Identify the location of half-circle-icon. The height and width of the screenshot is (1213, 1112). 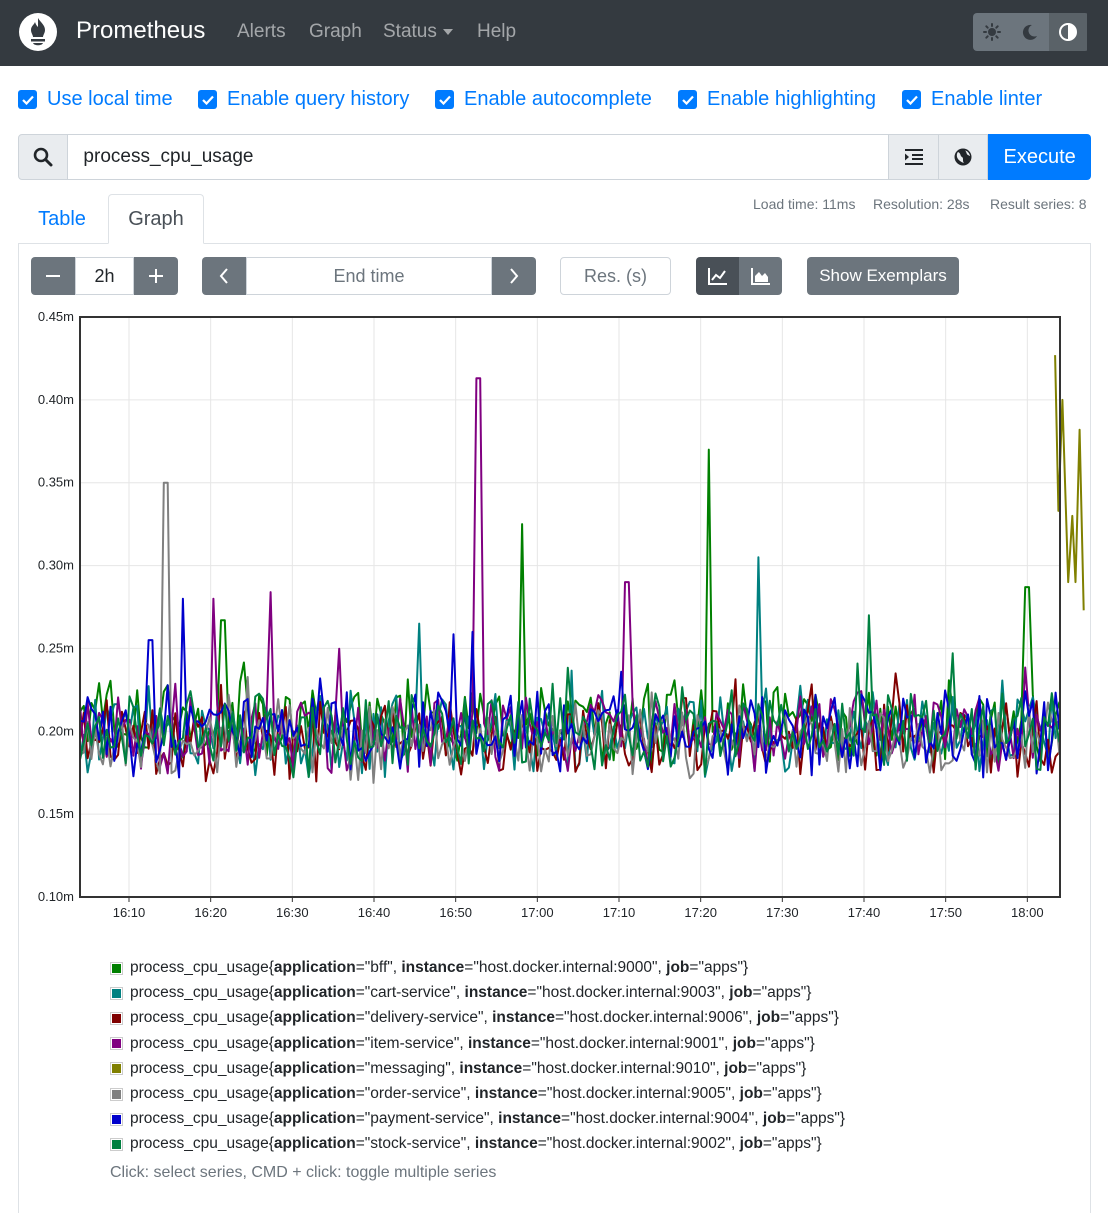
(1068, 32).